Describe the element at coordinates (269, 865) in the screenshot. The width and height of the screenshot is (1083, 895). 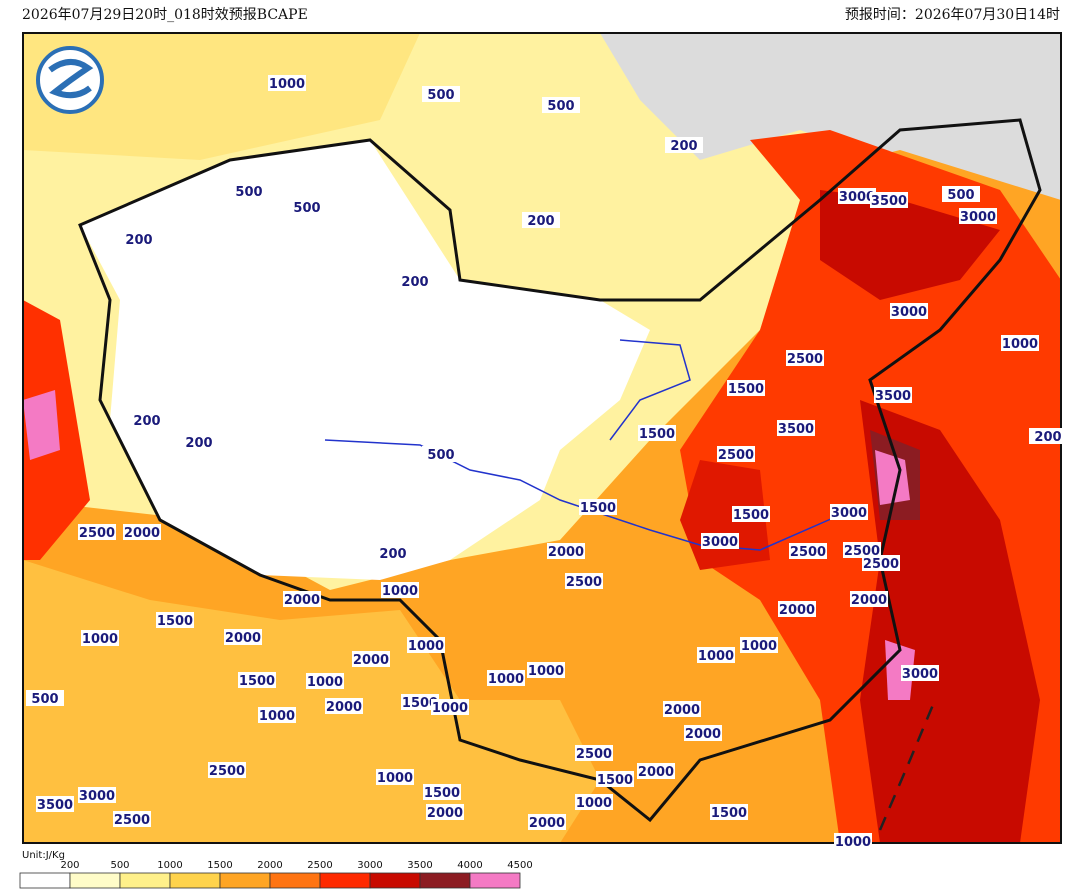
I see `legend-tick: 2000` at that location.